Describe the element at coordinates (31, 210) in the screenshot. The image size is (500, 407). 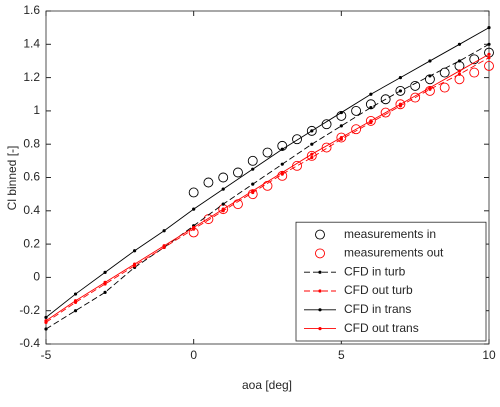
I see `y-tick-label: 0.4` at that location.